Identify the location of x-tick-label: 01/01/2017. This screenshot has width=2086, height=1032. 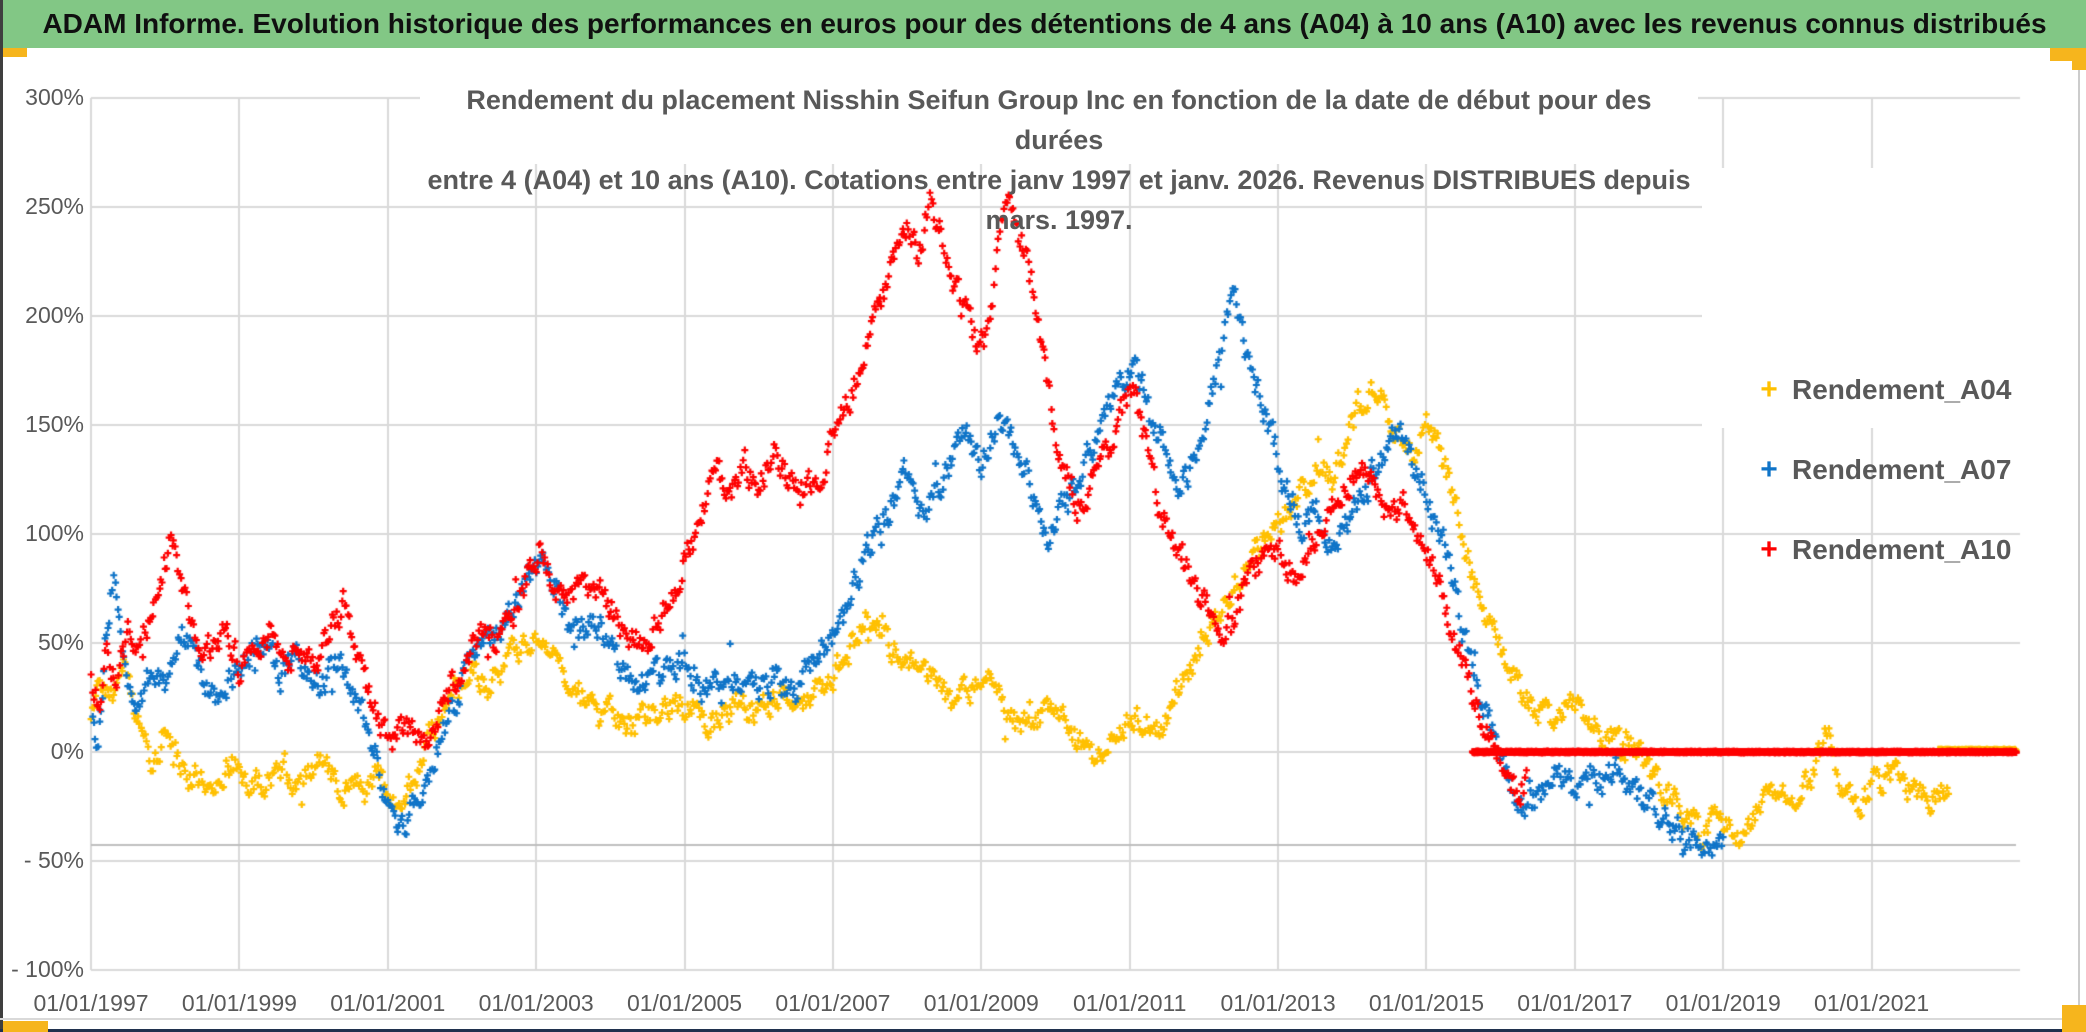
(1575, 1003).